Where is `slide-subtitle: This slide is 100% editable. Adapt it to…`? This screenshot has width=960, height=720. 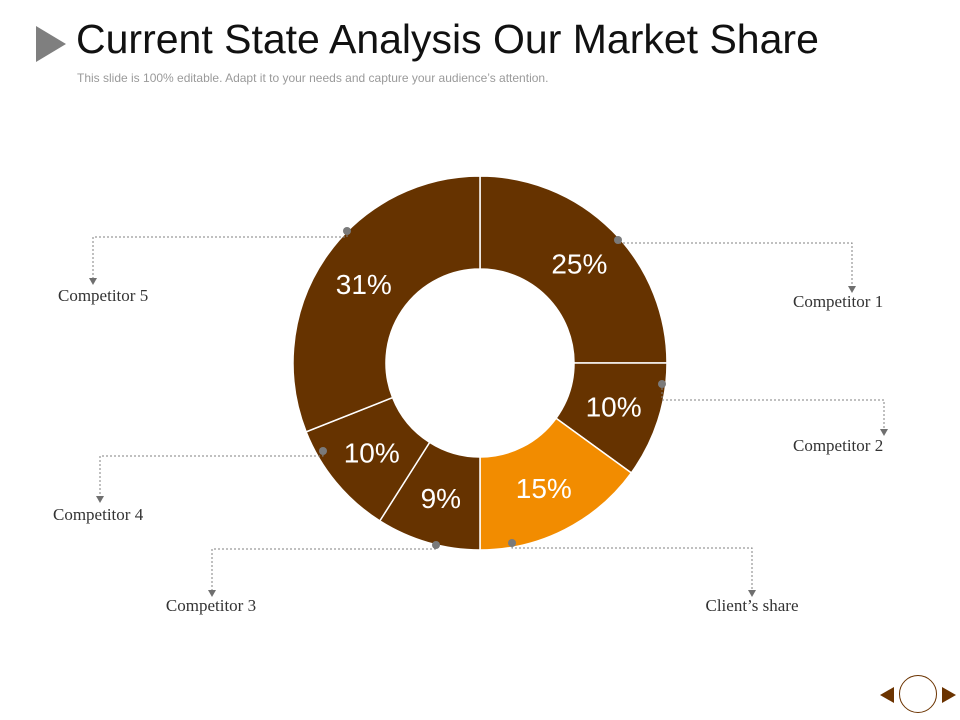 slide-subtitle: This slide is 100% editable. Adapt it to… is located at coordinates (313, 78).